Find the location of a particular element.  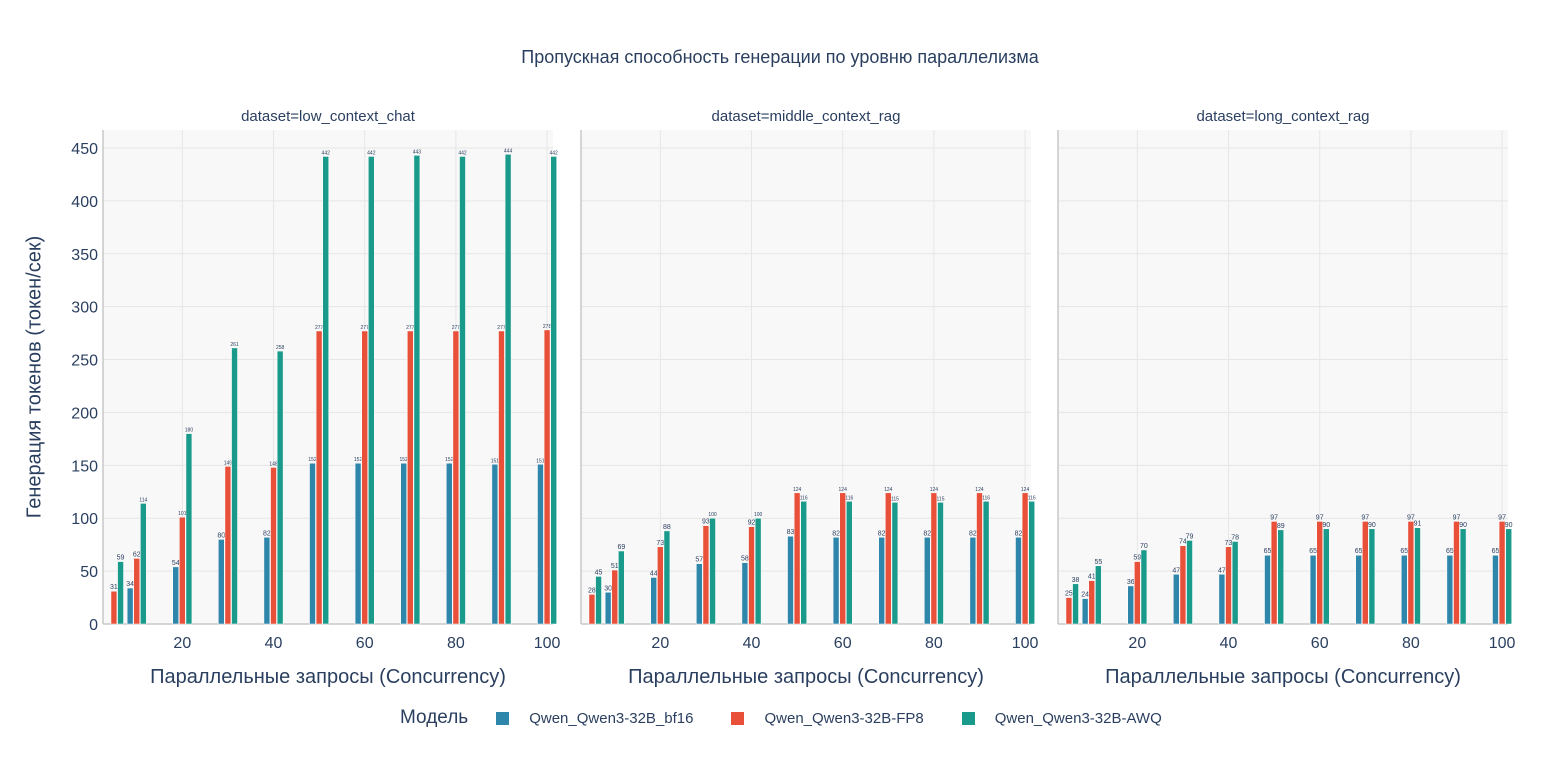

x-axis-title-3: Параллельные запросы (Concurrency) is located at coordinates (1283, 677).